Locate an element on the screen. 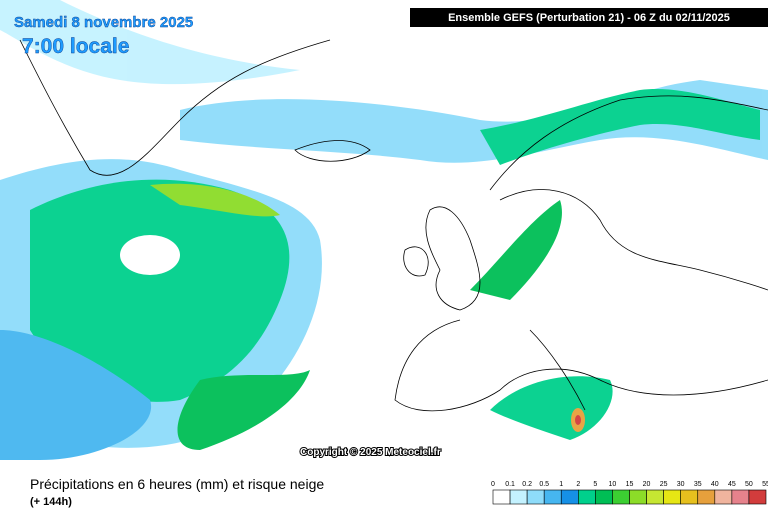  run-banner is located at coordinates (589, 17).